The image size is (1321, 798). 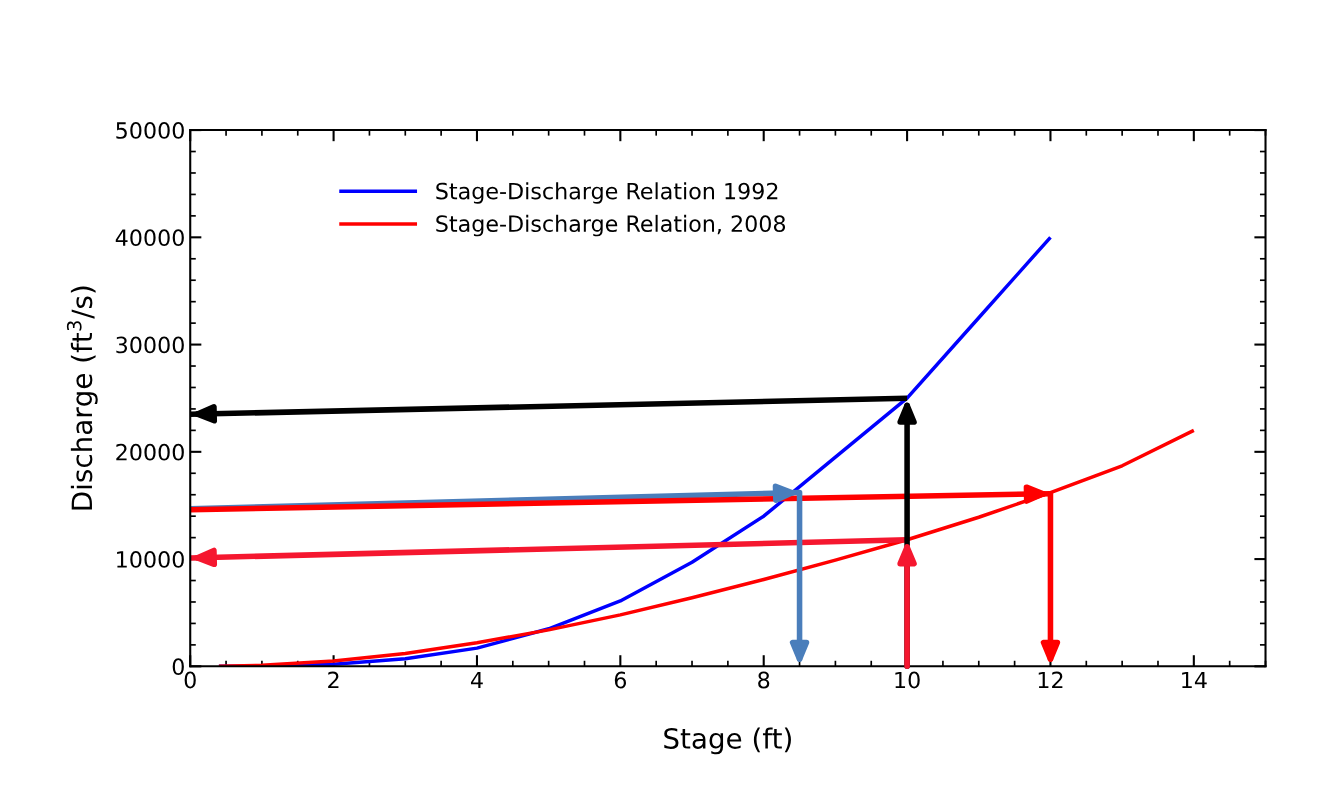 I want to click on x-tick-label: 8, so click(x=764, y=680).